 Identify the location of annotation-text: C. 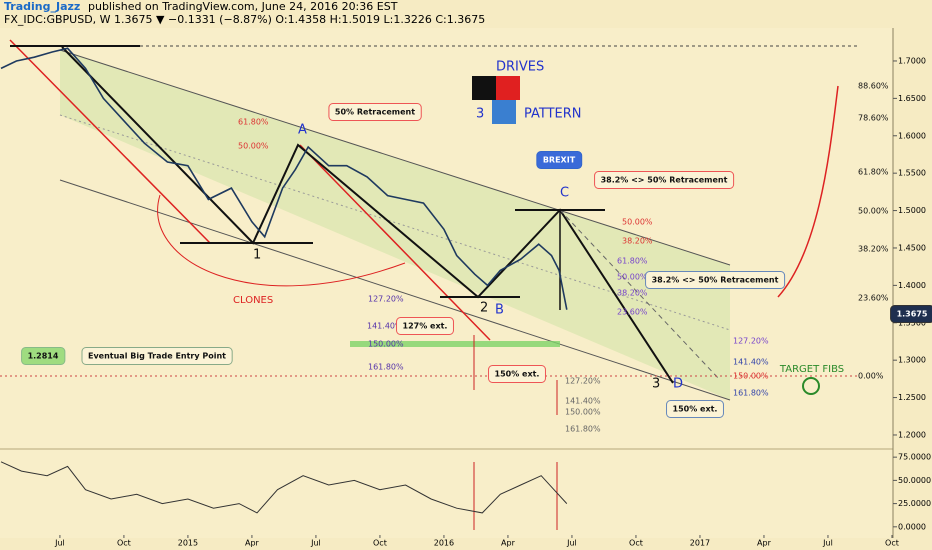
(564, 193).